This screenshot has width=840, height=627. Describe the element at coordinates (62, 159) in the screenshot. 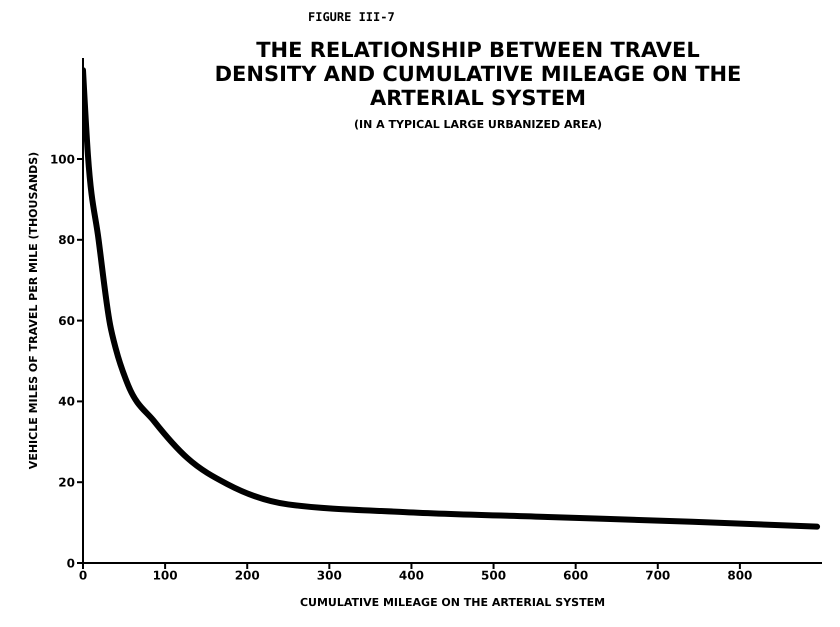

I see `y-tick-label: 100` at that location.